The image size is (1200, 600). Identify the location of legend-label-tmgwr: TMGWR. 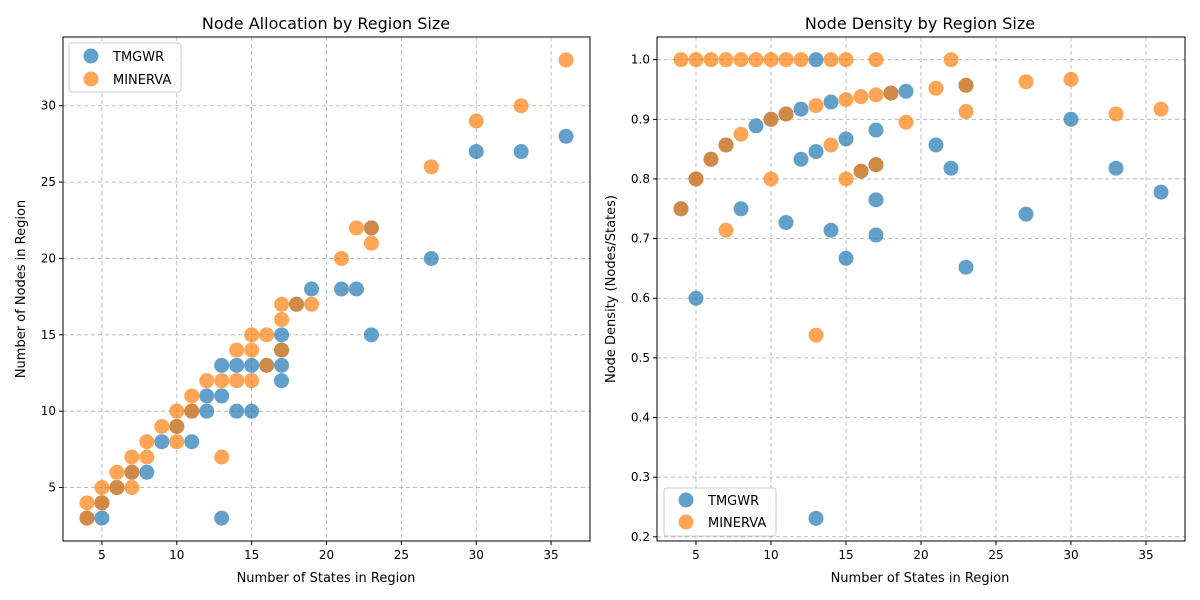
(138, 57).